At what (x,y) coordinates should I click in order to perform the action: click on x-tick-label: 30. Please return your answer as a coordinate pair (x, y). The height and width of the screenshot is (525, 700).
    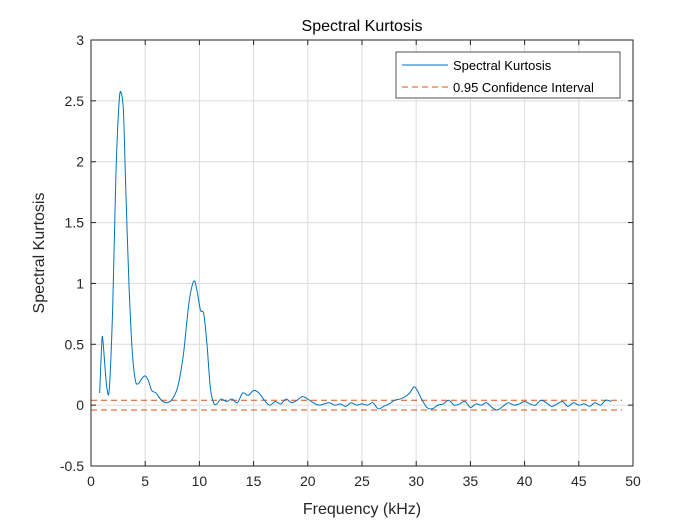
    Looking at the image, I should click on (416, 481).